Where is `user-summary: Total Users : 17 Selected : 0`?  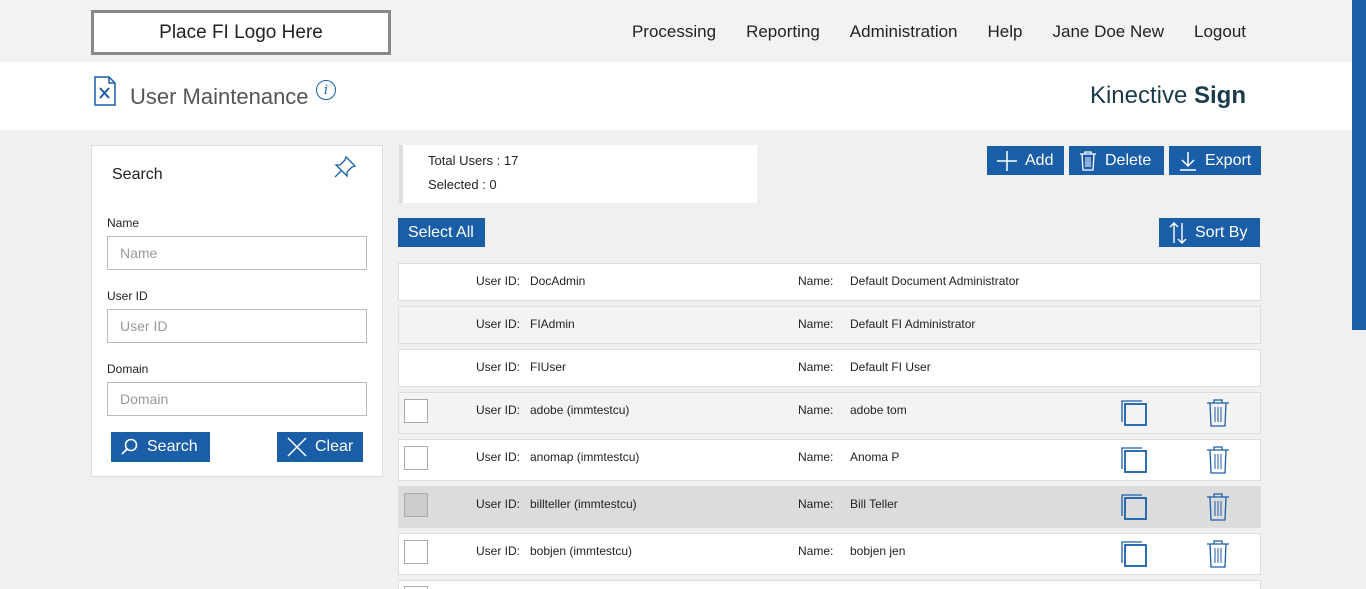
user-summary: Total Users : 17 Selected : 0 is located at coordinates (578, 174).